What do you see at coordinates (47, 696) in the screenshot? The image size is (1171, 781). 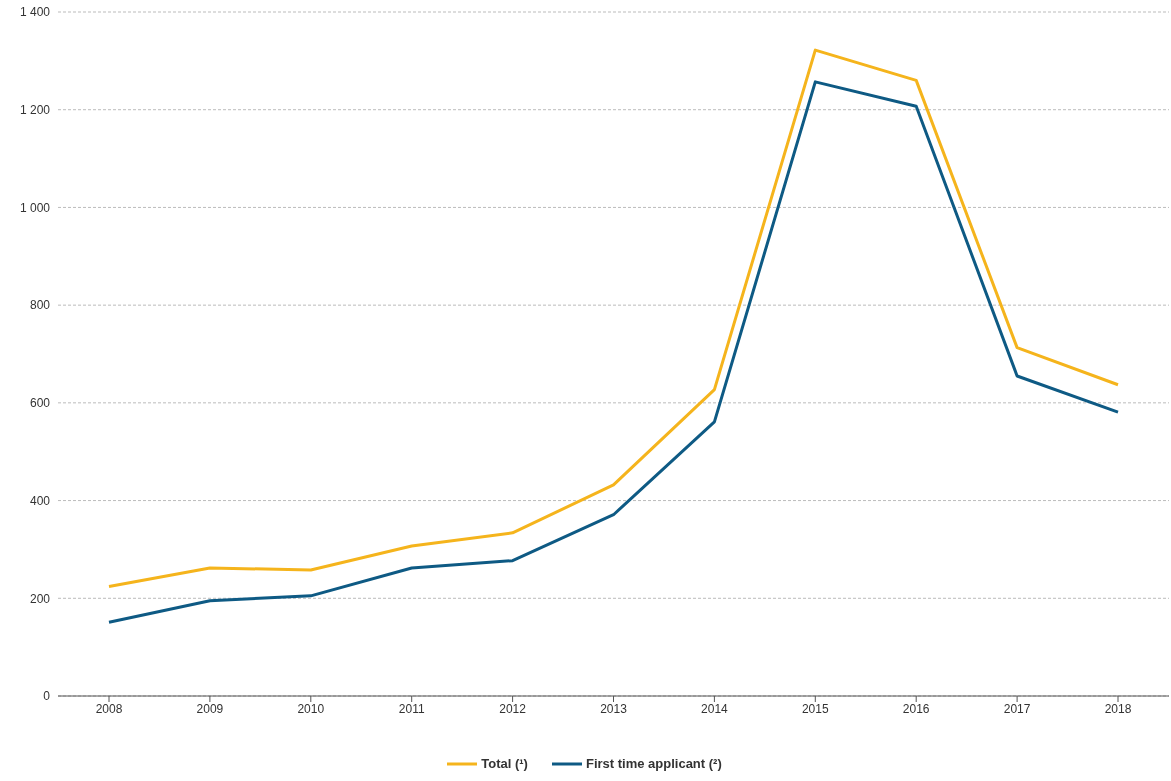 I see `y-tick-label: 0` at bounding box center [47, 696].